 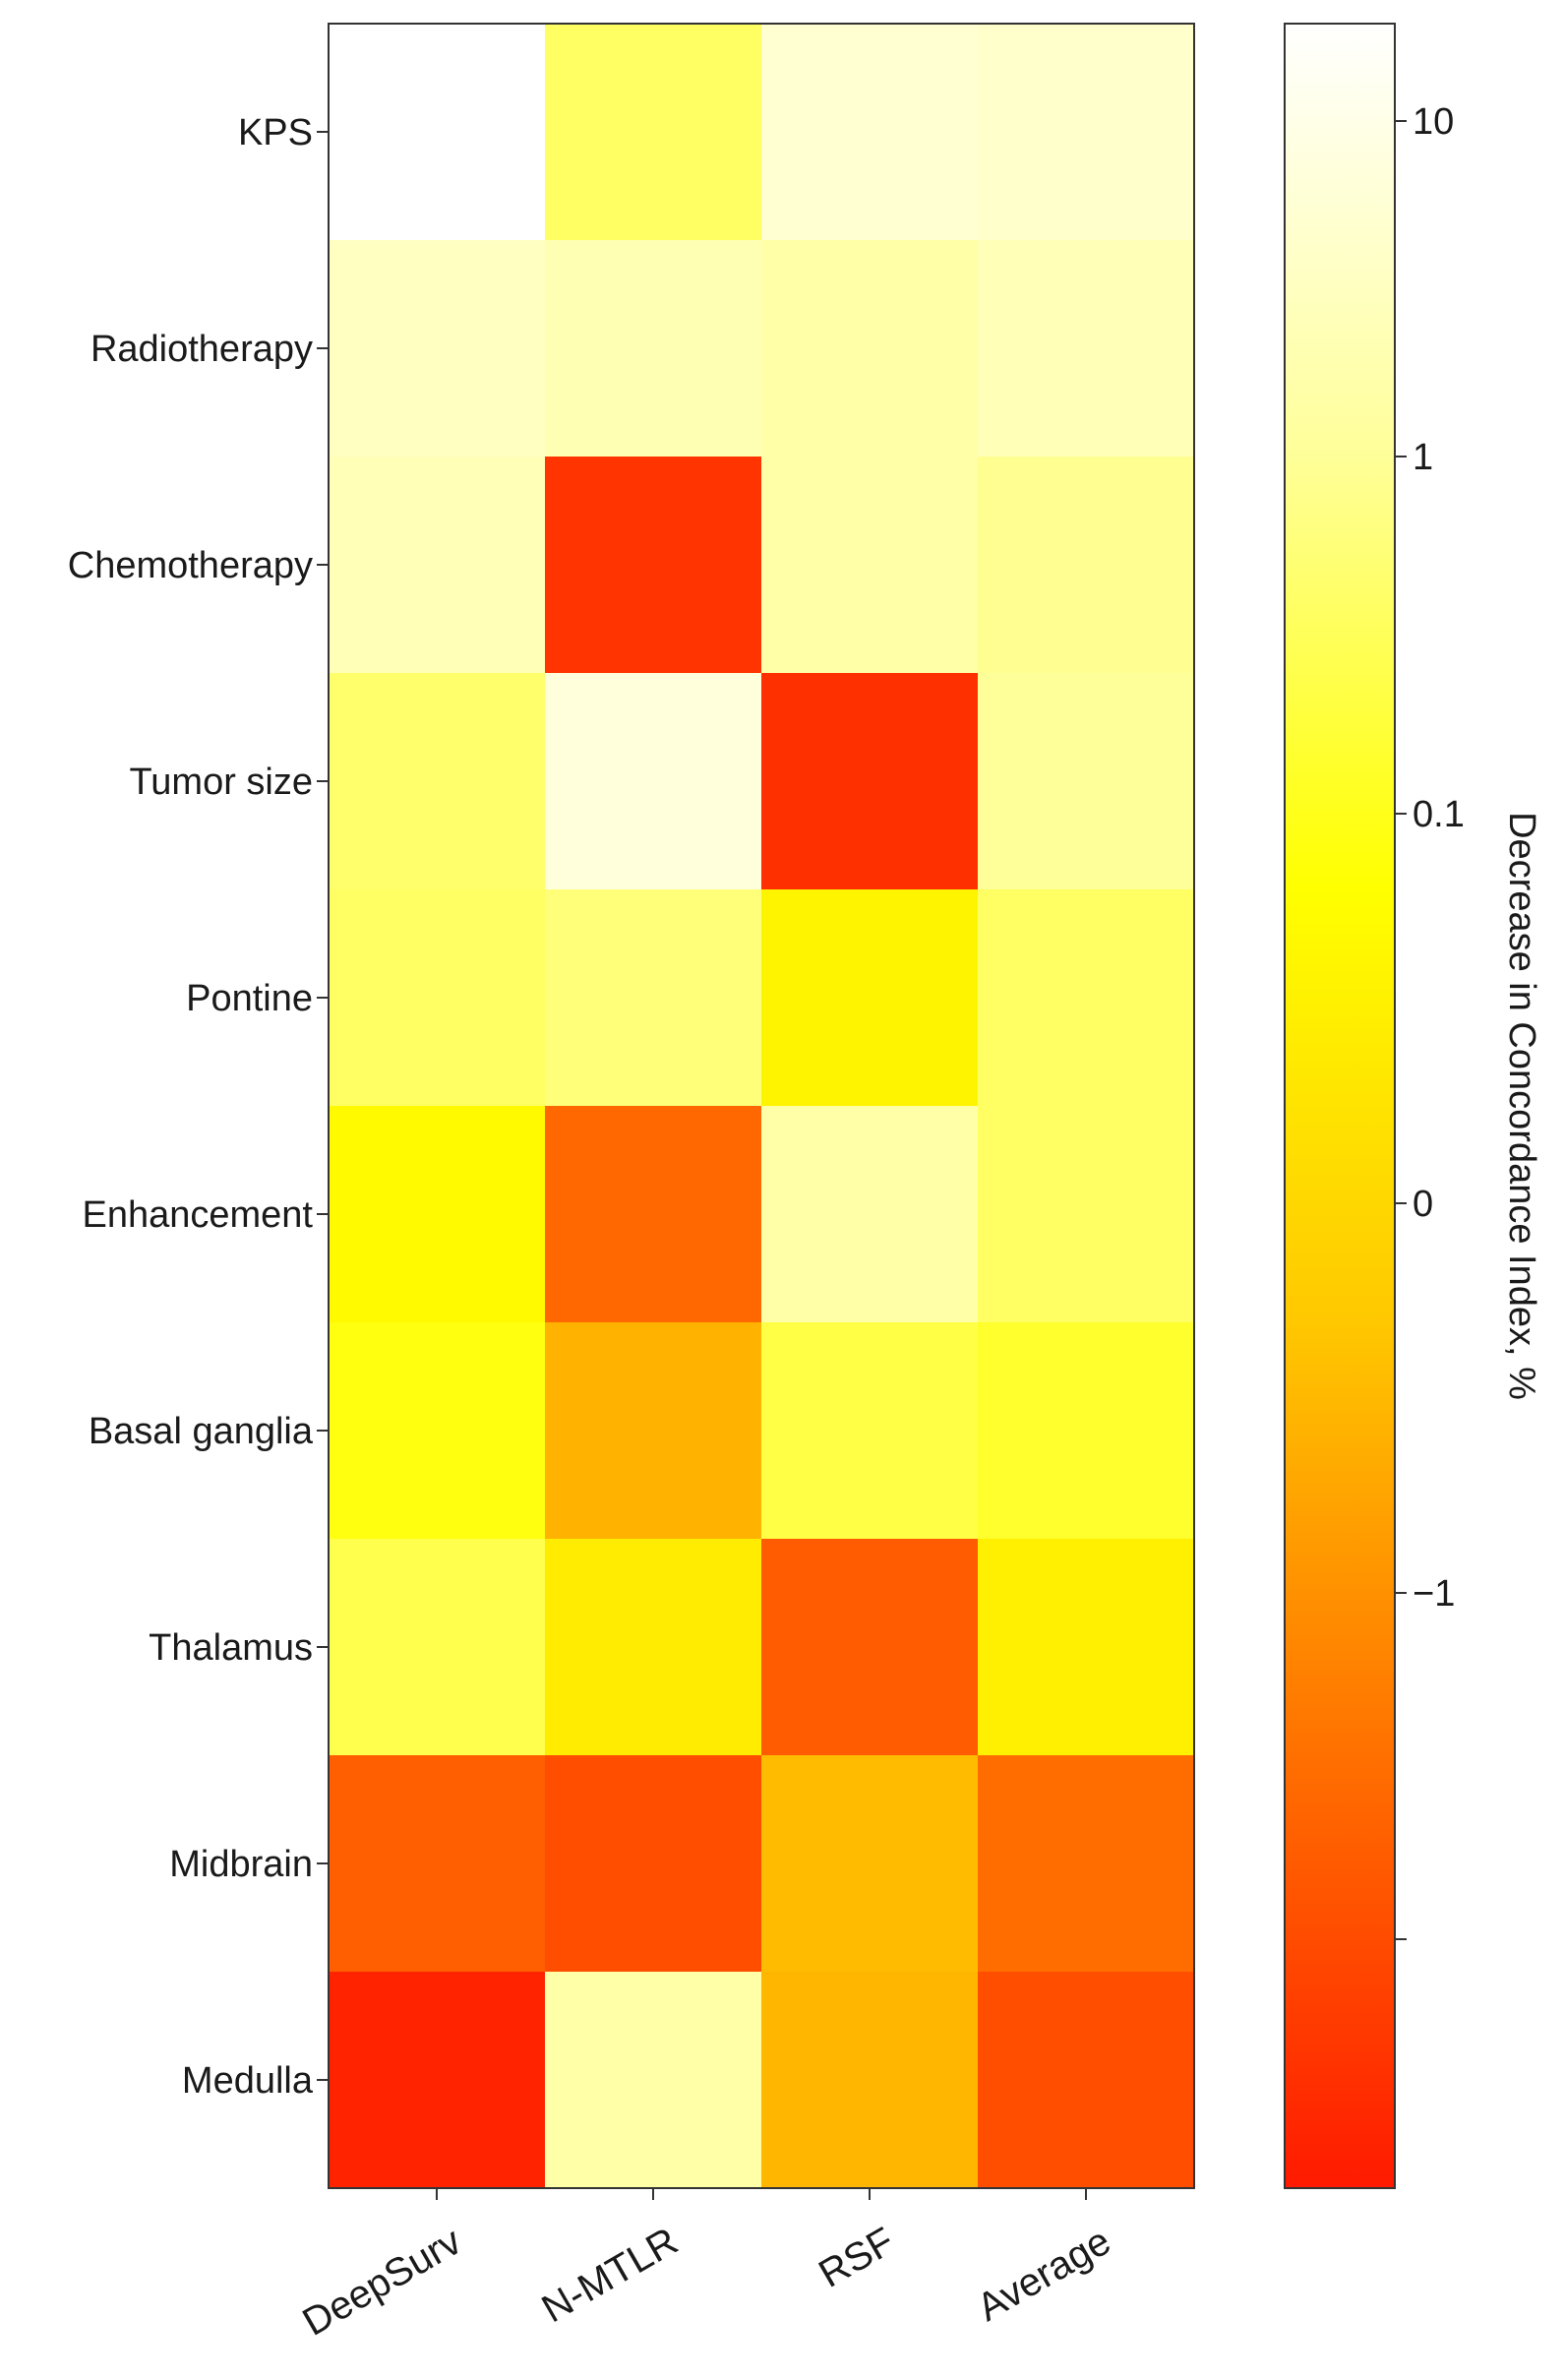 What do you see at coordinates (248, 2081) in the screenshot?
I see `row-label: Medulla` at bounding box center [248, 2081].